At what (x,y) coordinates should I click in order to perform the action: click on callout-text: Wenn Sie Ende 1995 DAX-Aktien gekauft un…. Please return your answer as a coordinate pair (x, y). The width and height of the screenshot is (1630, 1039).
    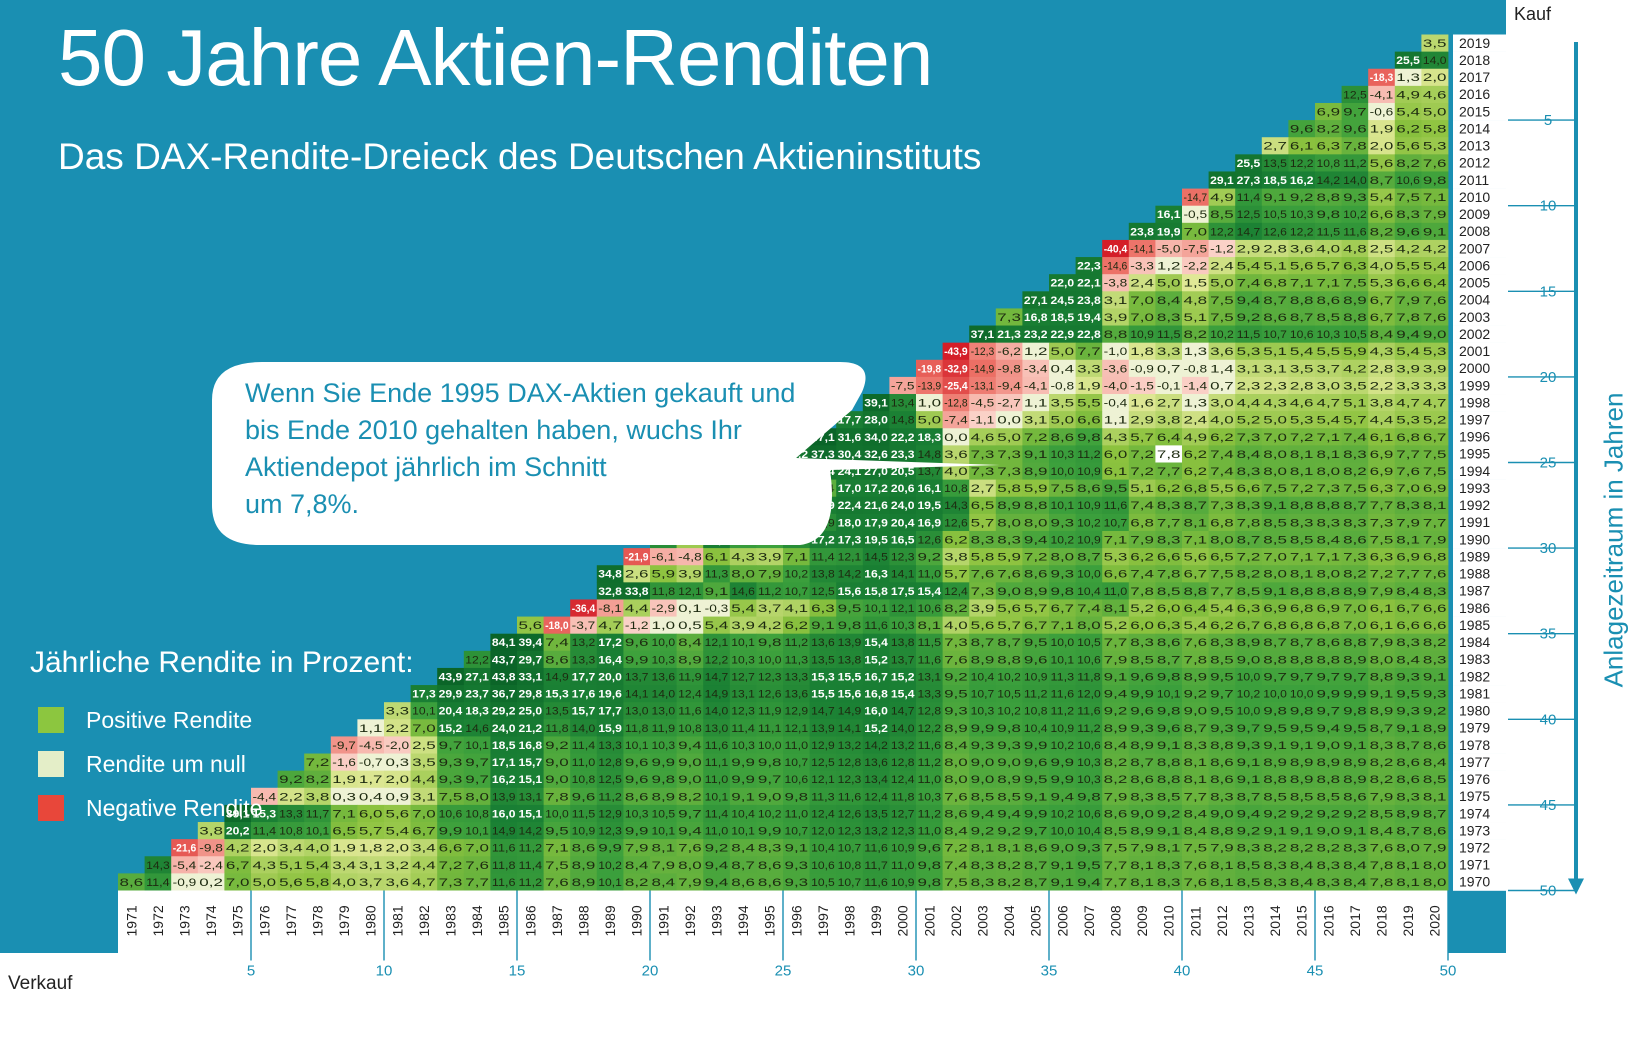
    Looking at the image, I should click on (545, 449).